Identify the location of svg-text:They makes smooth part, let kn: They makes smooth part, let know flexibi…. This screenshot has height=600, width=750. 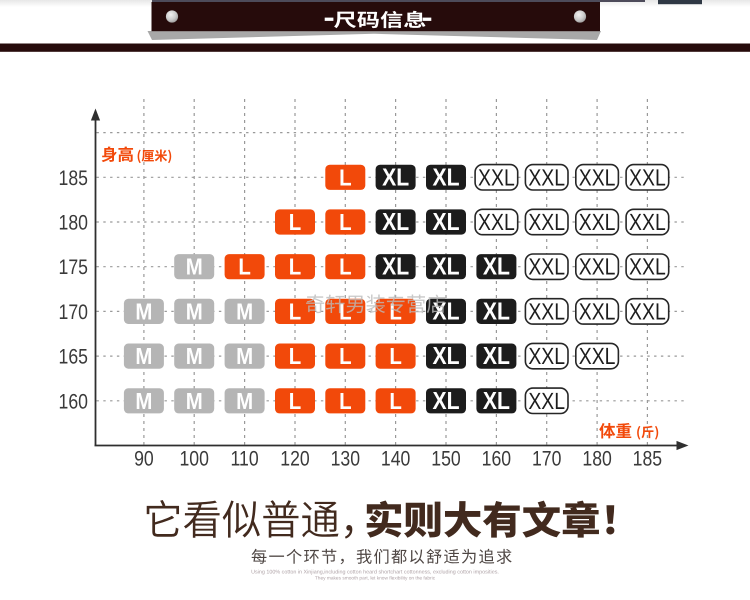
(375, 579).